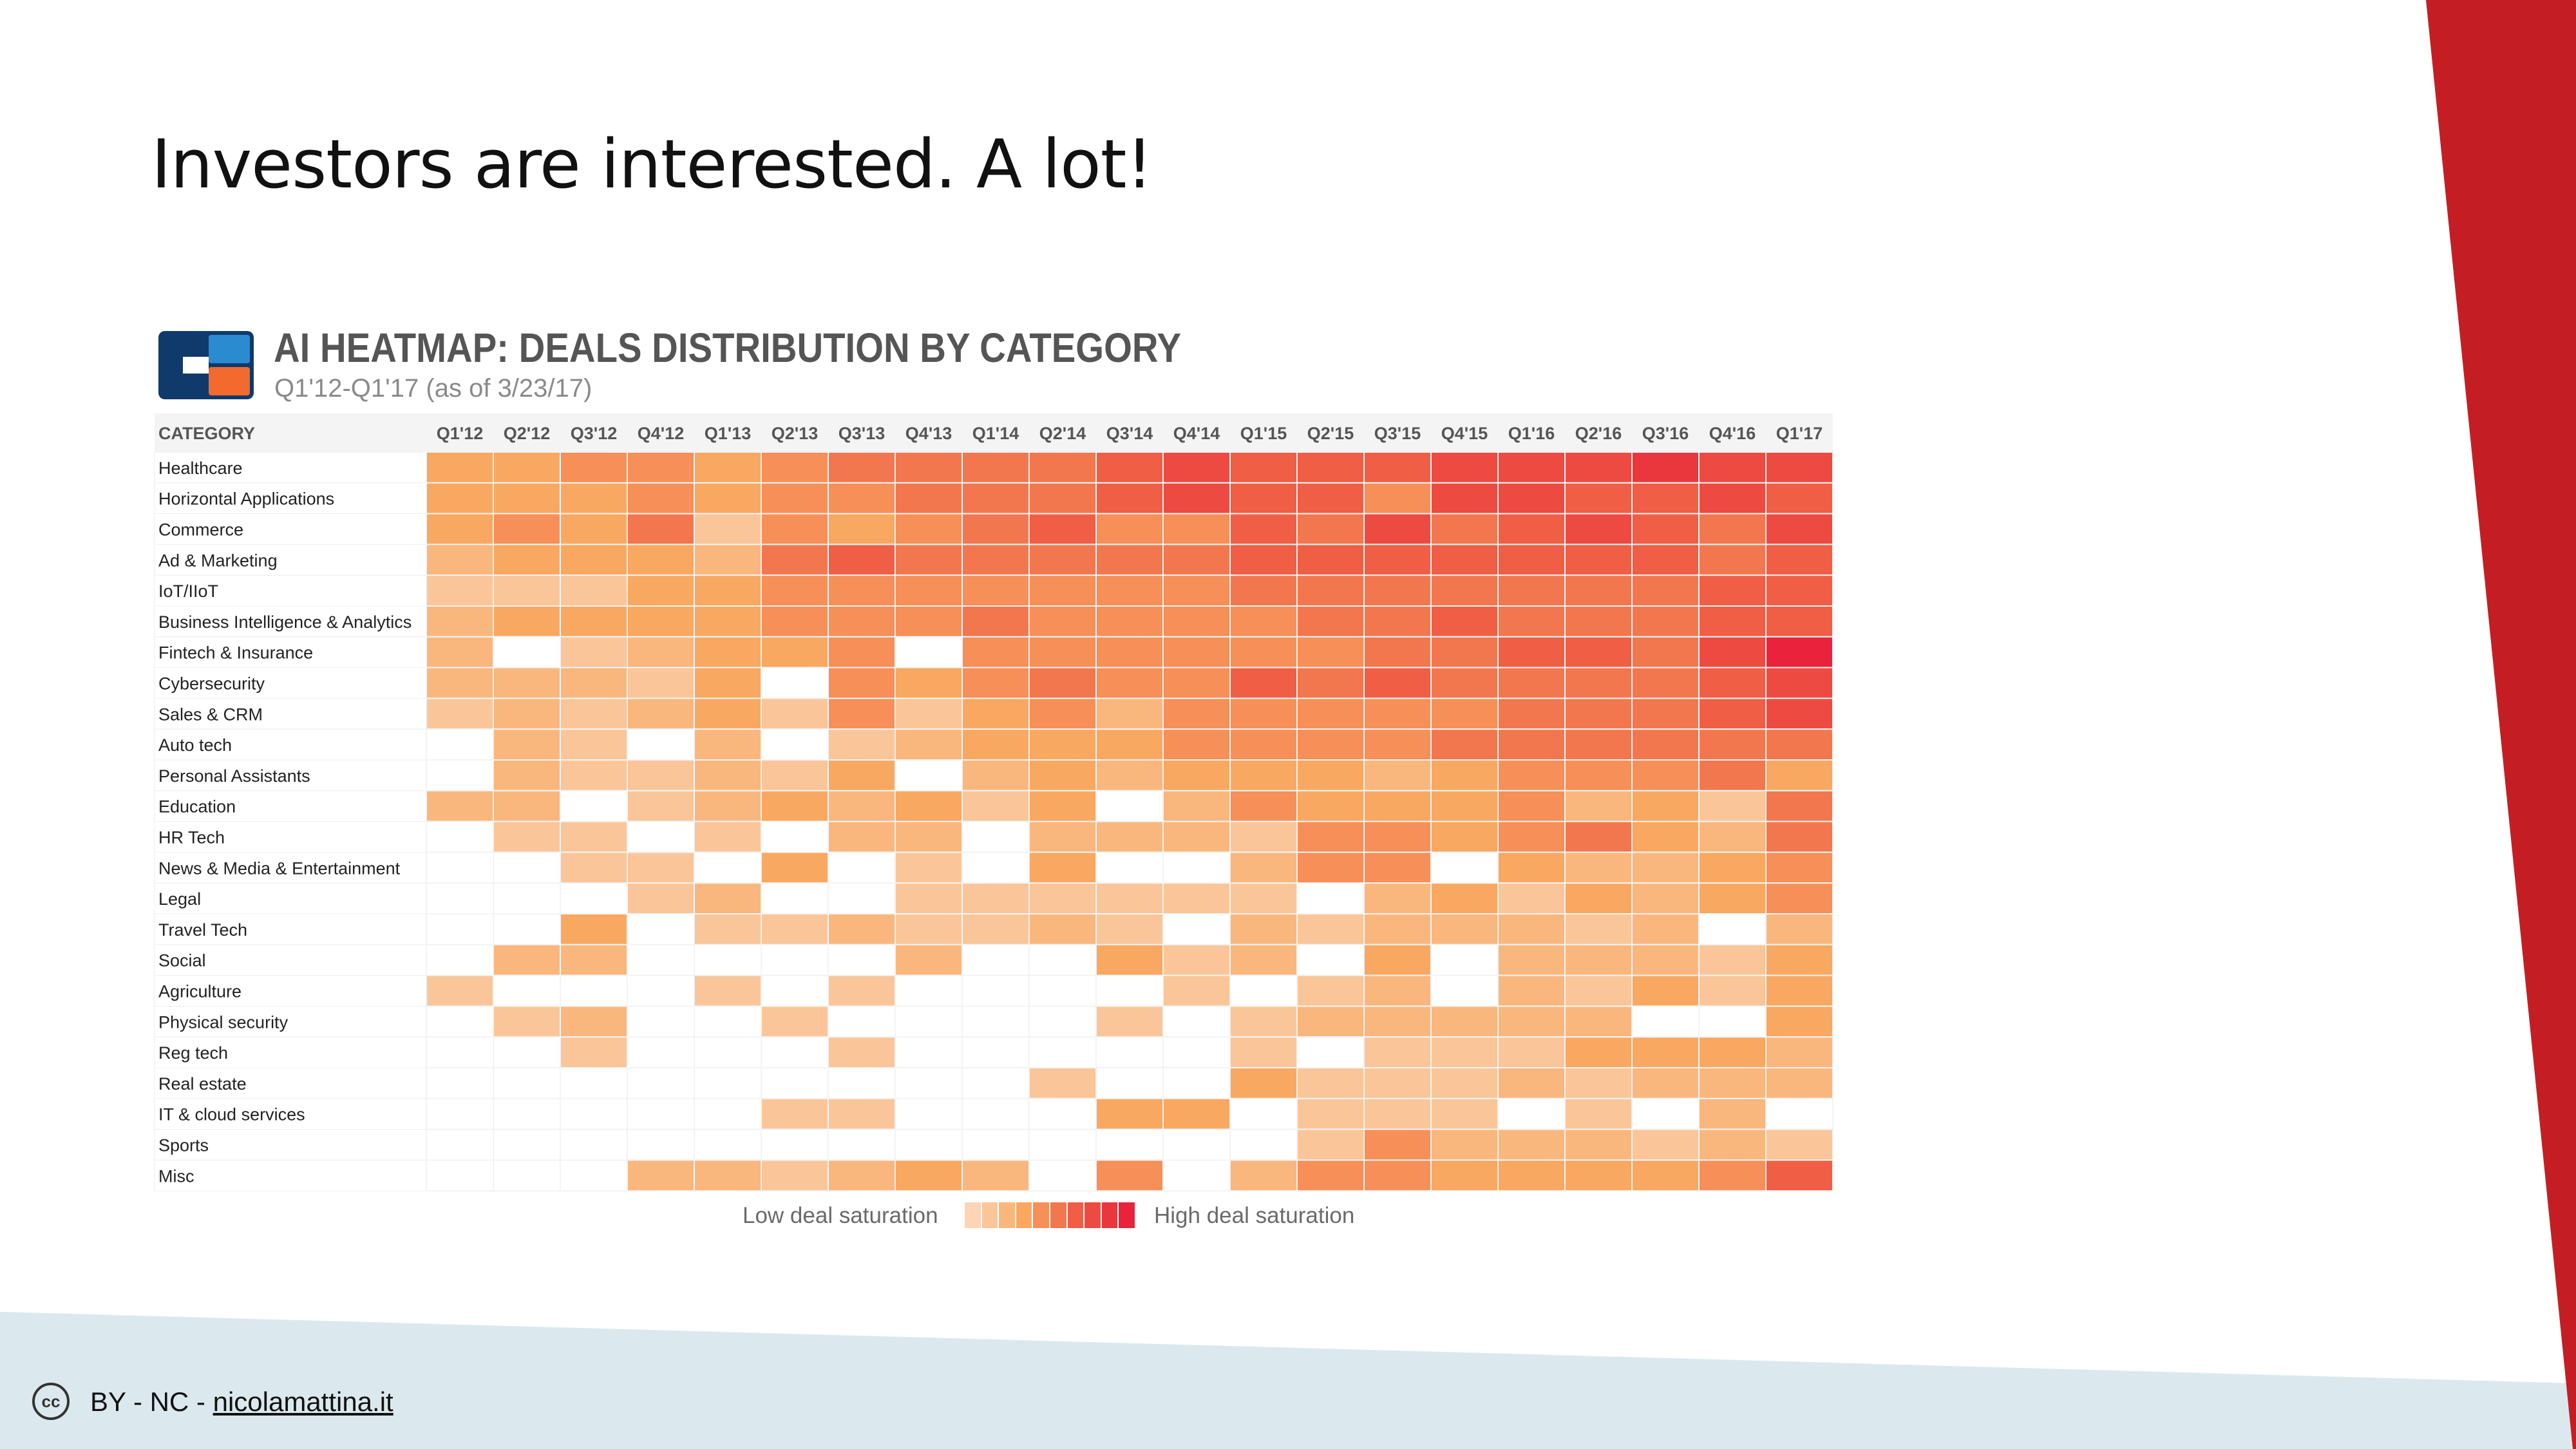 This screenshot has height=1449, width=2576. Describe the element at coordinates (290, 898) in the screenshot. I see `row-label-cell` at that location.